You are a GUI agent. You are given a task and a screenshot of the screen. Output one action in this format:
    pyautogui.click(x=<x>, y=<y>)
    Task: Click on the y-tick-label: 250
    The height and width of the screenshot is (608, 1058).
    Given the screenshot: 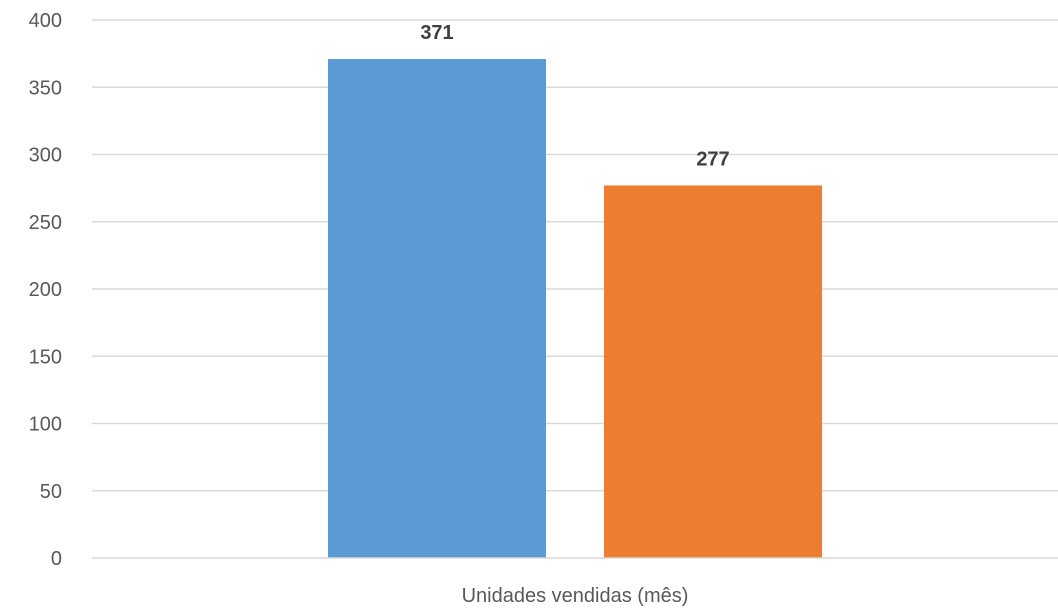 What is the action you would take?
    pyautogui.click(x=45, y=223)
    